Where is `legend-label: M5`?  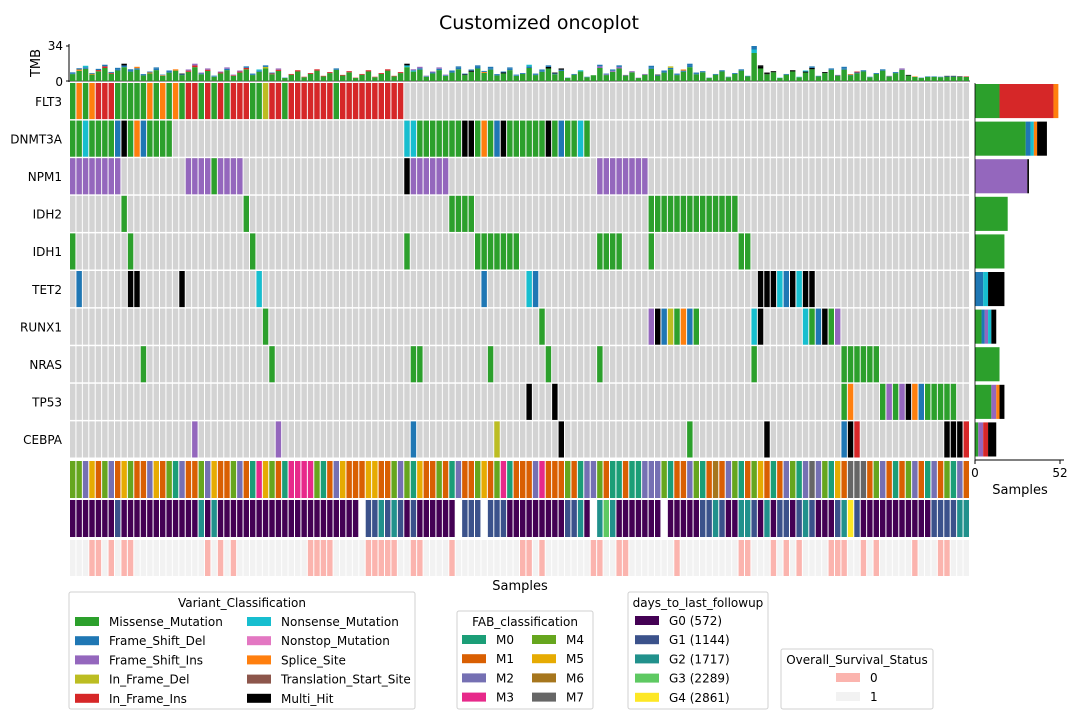 legend-label: M5 is located at coordinates (575, 659).